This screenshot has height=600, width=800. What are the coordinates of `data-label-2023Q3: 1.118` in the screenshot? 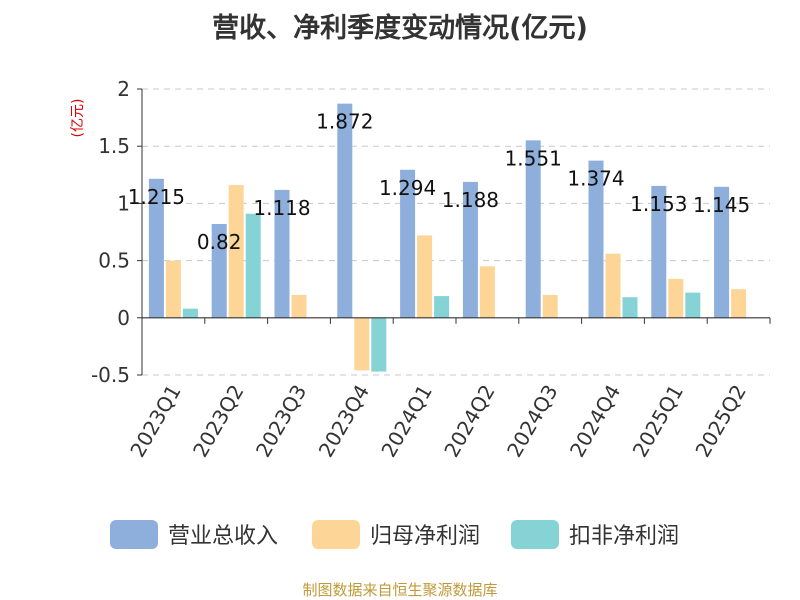 It's located at (281, 208).